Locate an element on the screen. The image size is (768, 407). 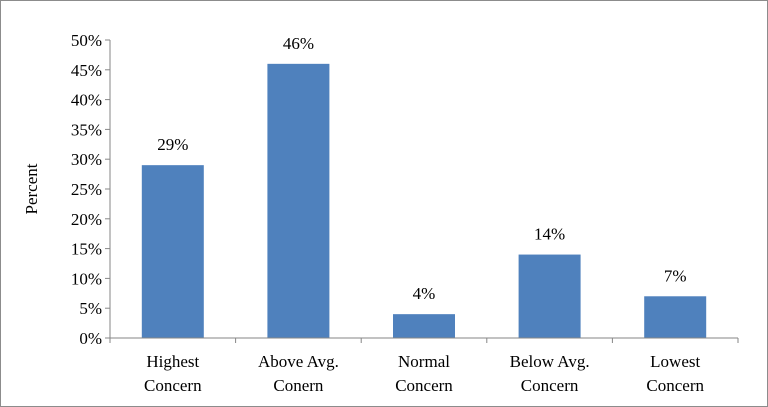
y-tick-label: 35% is located at coordinates (86, 129).